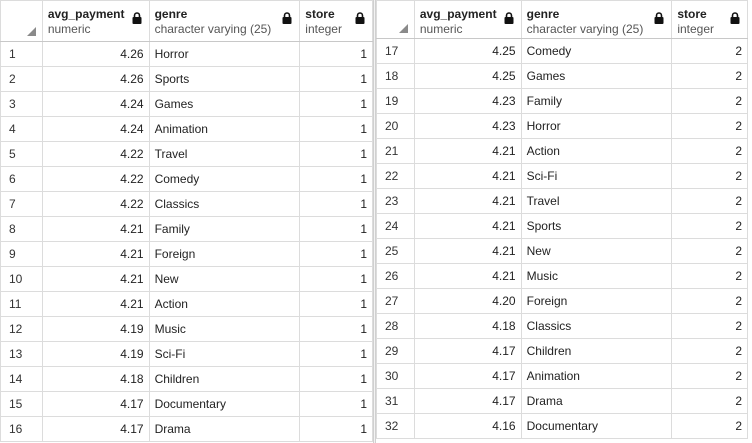 The width and height of the screenshot is (752, 443). I want to click on genre-cell: Documentary, so click(224, 404).